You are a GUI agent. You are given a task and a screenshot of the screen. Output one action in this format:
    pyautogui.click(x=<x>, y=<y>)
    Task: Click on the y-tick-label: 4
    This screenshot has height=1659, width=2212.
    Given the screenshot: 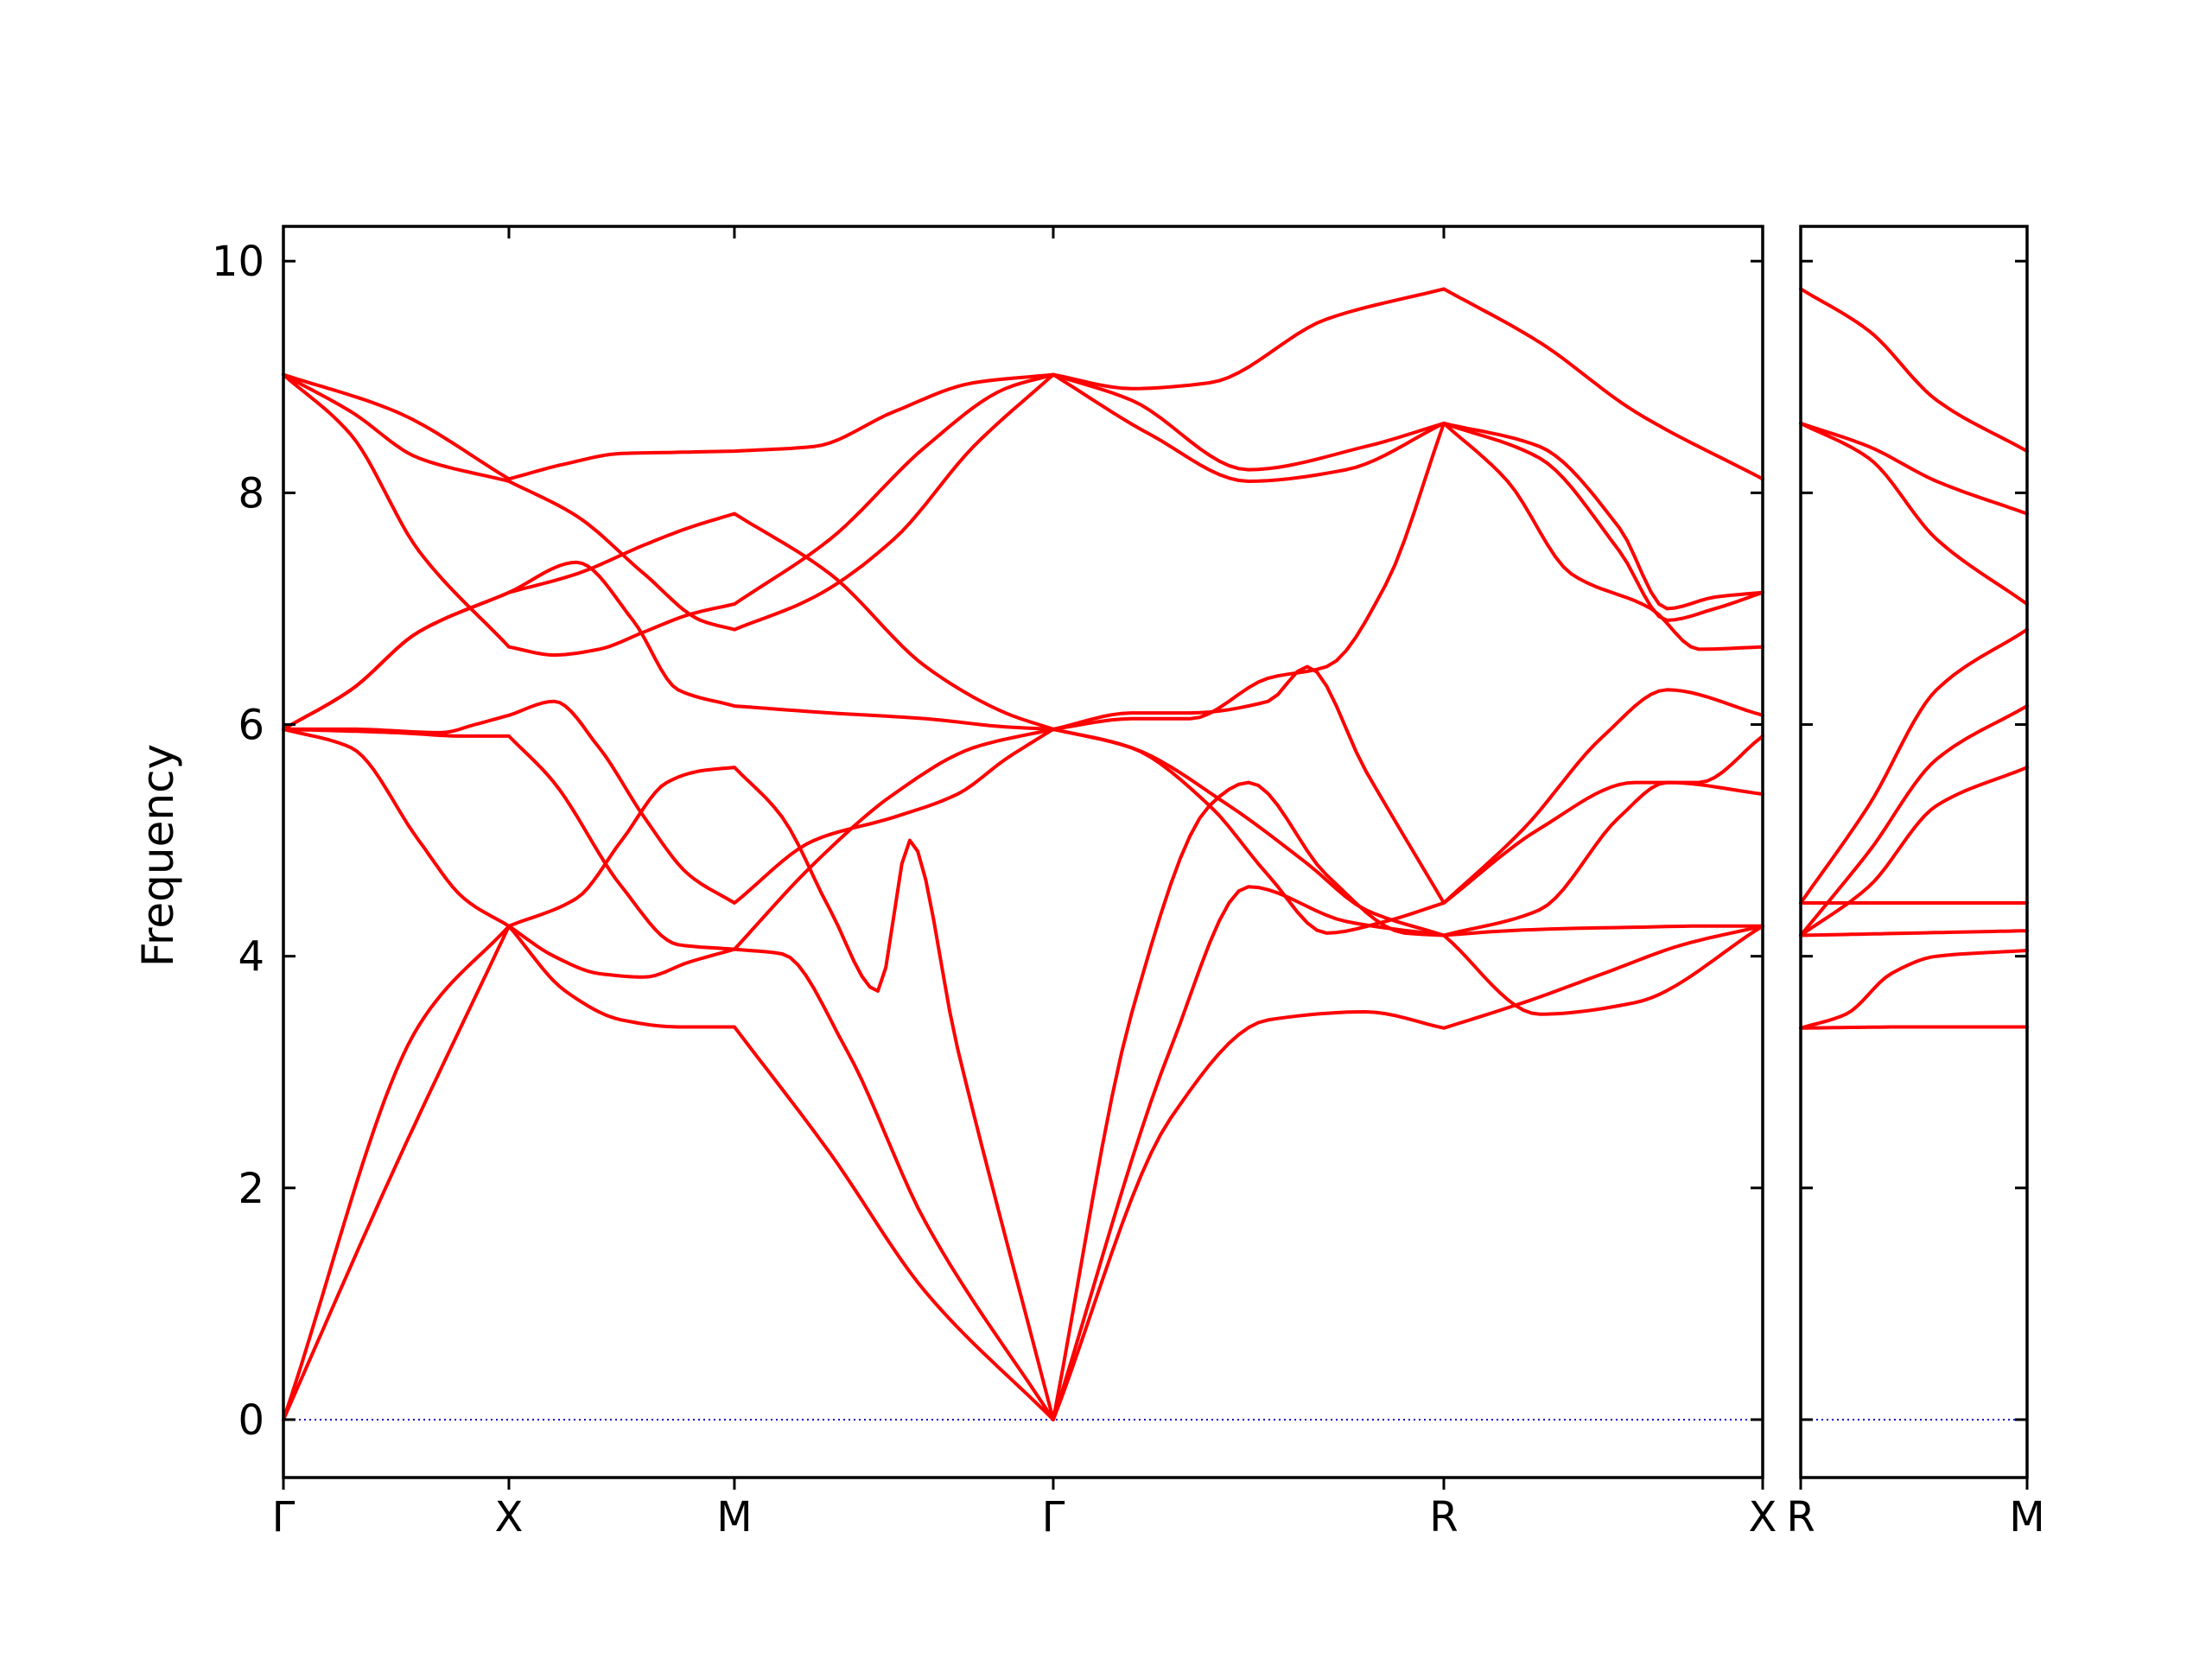 What is the action you would take?
    pyautogui.click(x=251, y=957)
    